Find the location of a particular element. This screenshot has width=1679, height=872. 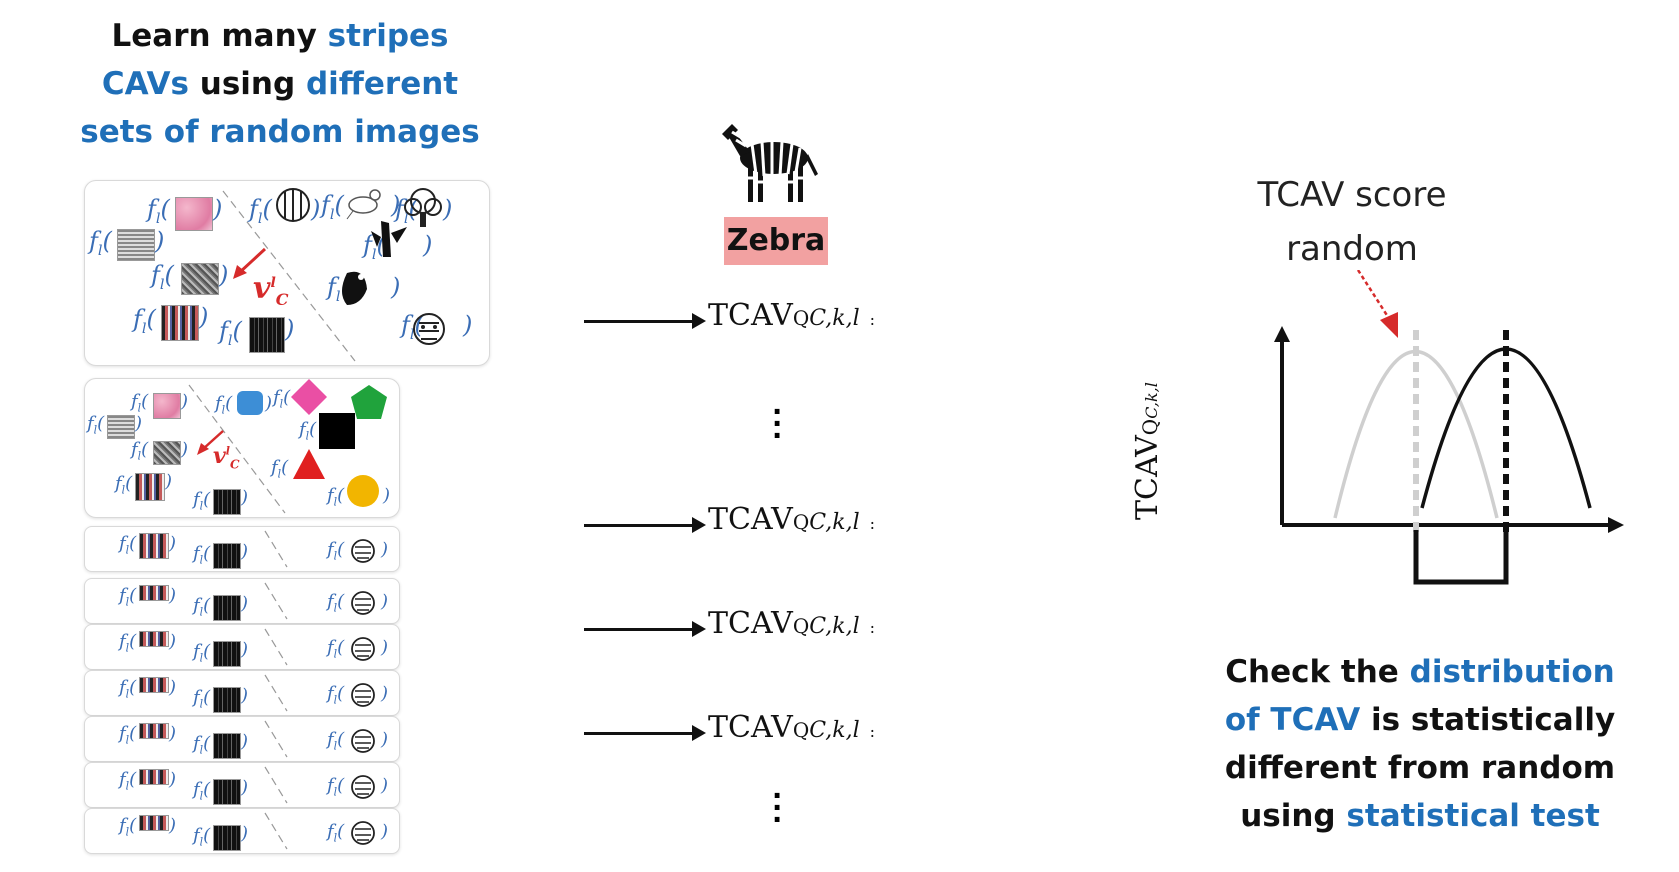

tcav-text: TCAV is located at coordinates (750, 727).